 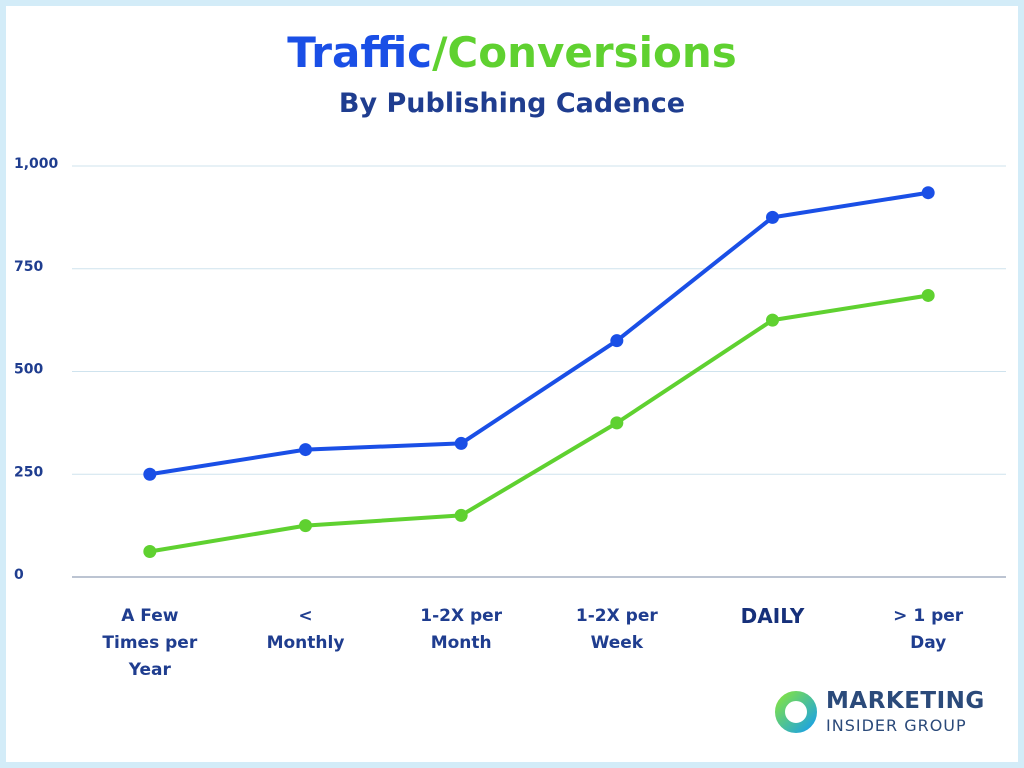 I want to click on y-tick-label: 1,000, so click(x=36, y=164).